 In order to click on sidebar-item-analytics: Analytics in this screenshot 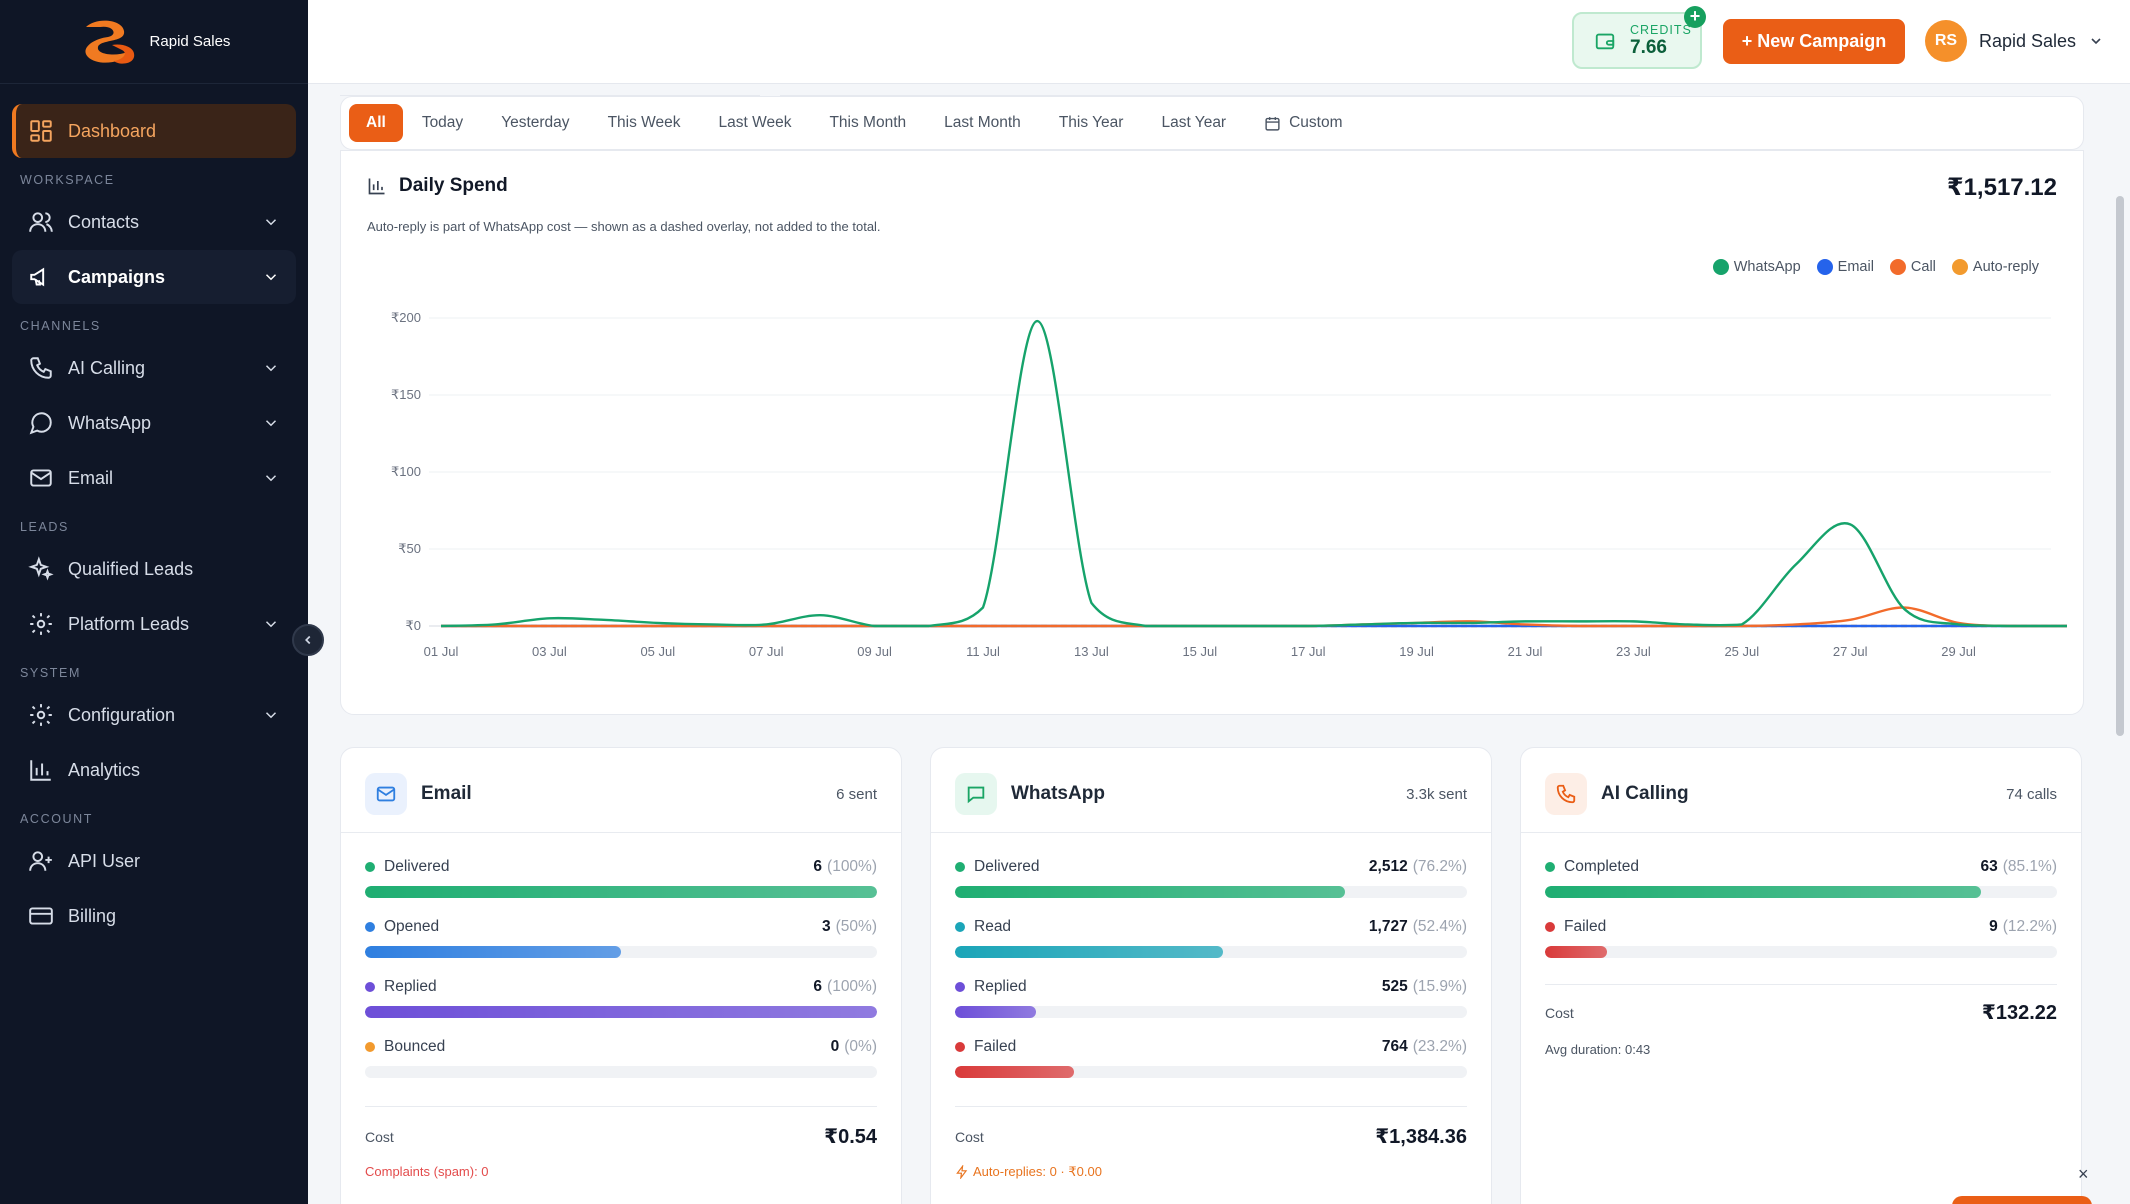, I will do `click(154, 770)`.